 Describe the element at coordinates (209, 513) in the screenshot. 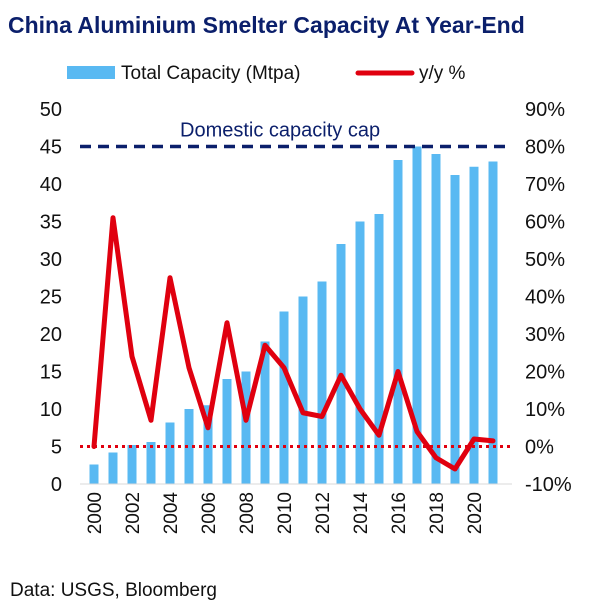

I see `x-axis-tick-label: 2006` at that location.